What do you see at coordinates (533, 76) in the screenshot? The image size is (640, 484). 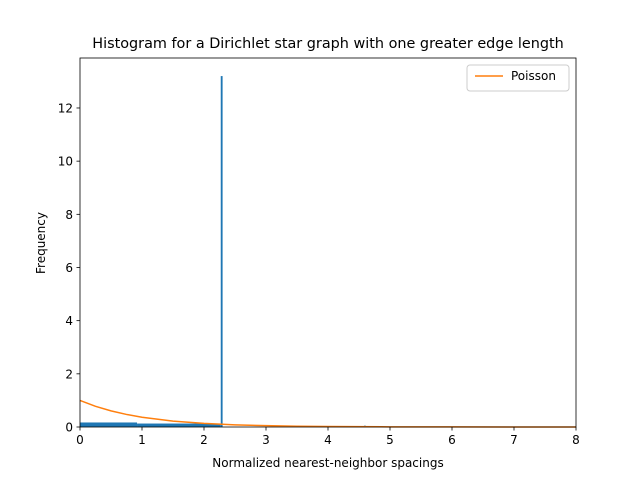 I see `legend-label-poisson: Poisson` at bounding box center [533, 76].